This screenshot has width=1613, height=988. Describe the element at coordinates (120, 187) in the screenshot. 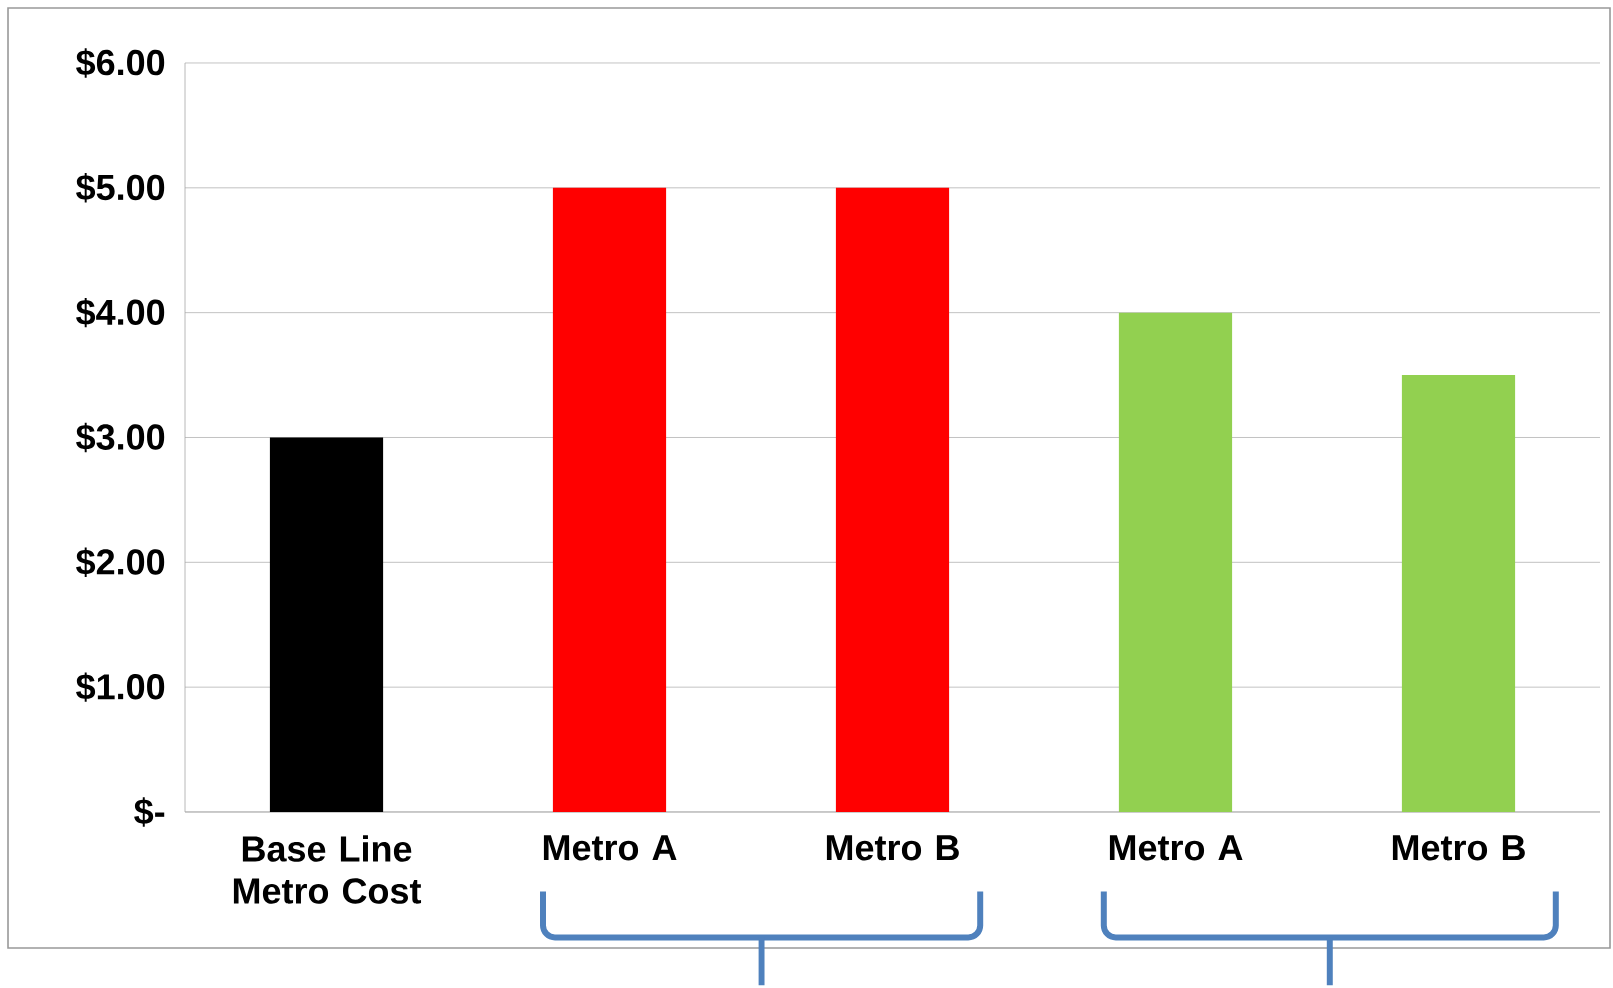

I see `y-tick-label: $5.00` at that location.